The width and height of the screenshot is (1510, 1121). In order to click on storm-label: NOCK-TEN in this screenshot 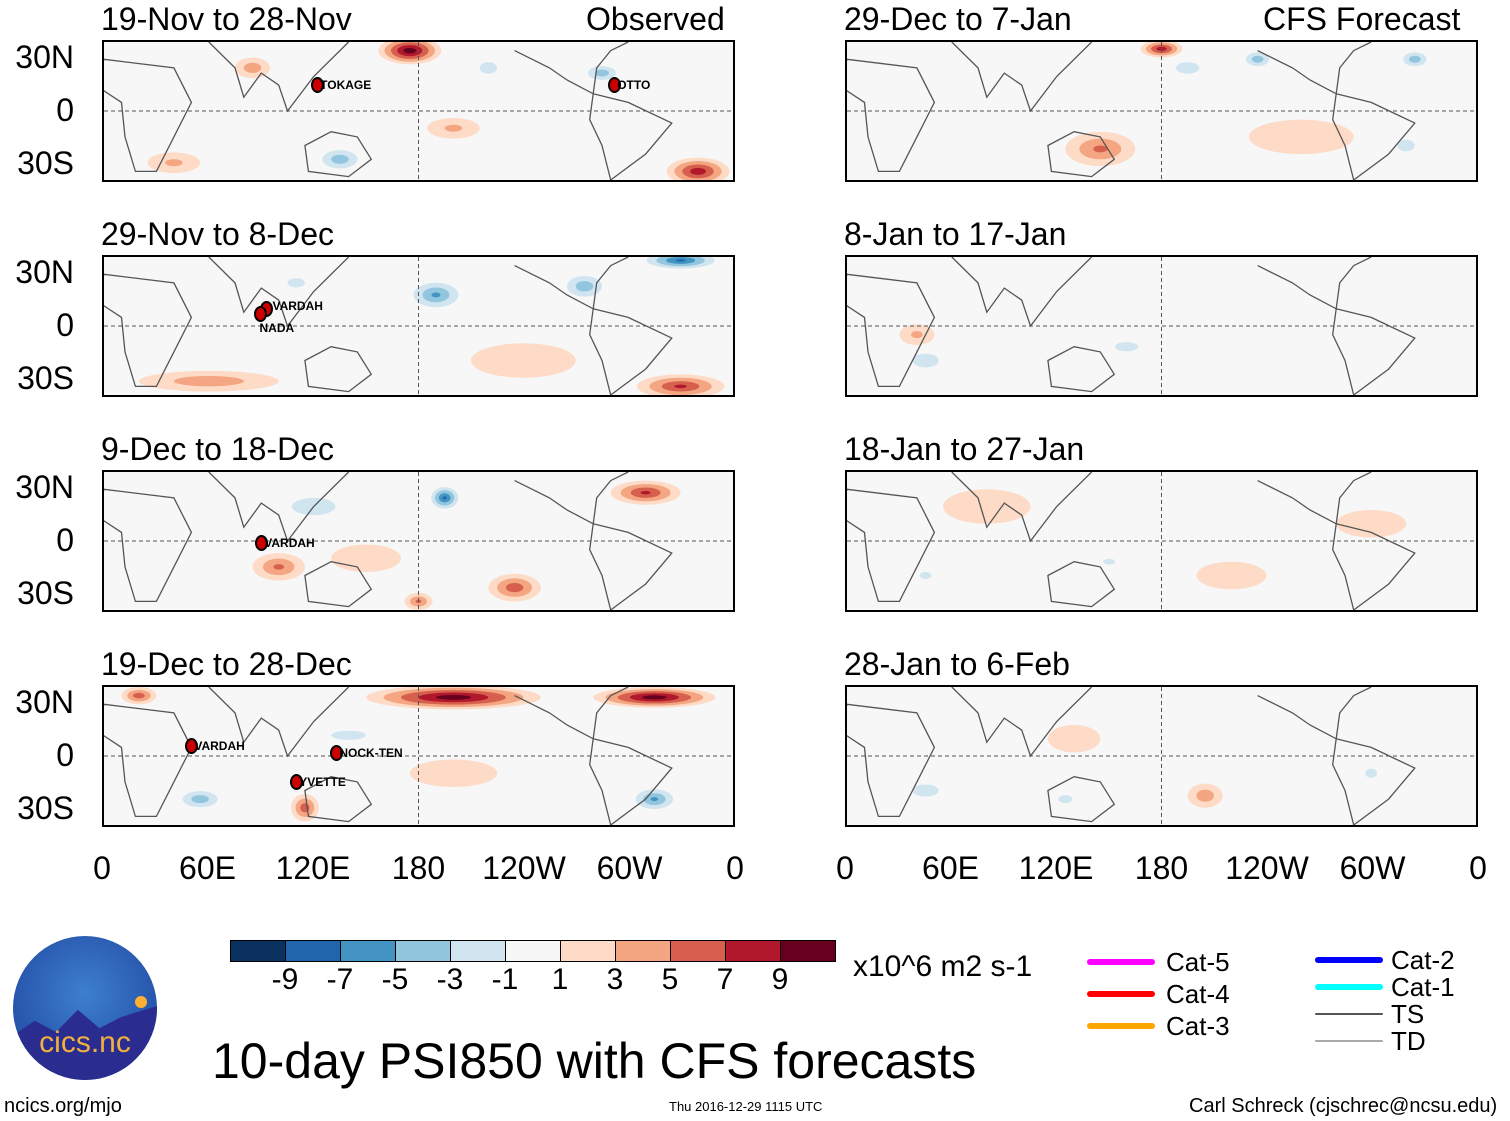, I will do `click(371, 752)`.